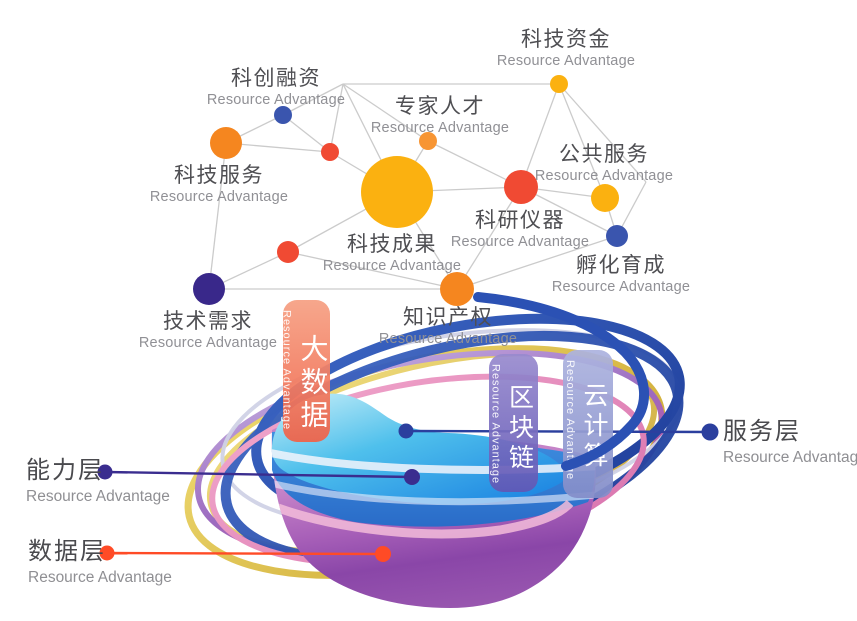  Describe the element at coordinates (208, 330) in the screenshot. I see `label-jishu-xuqiu: 技术需求 Resource Advantage` at that location.